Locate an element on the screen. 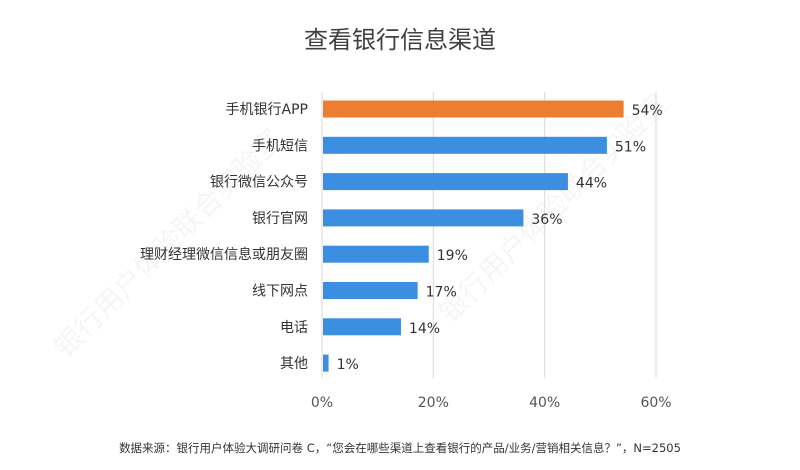 The image size is (800, 470). value-label-8: 1% is located at coordinates (348, 365).